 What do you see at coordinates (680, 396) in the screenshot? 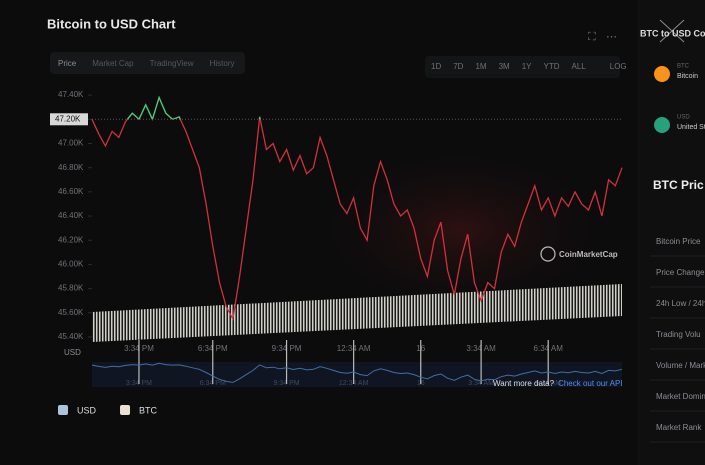
I see `stat-label: Market Domin` at bounding box center [680, 396].